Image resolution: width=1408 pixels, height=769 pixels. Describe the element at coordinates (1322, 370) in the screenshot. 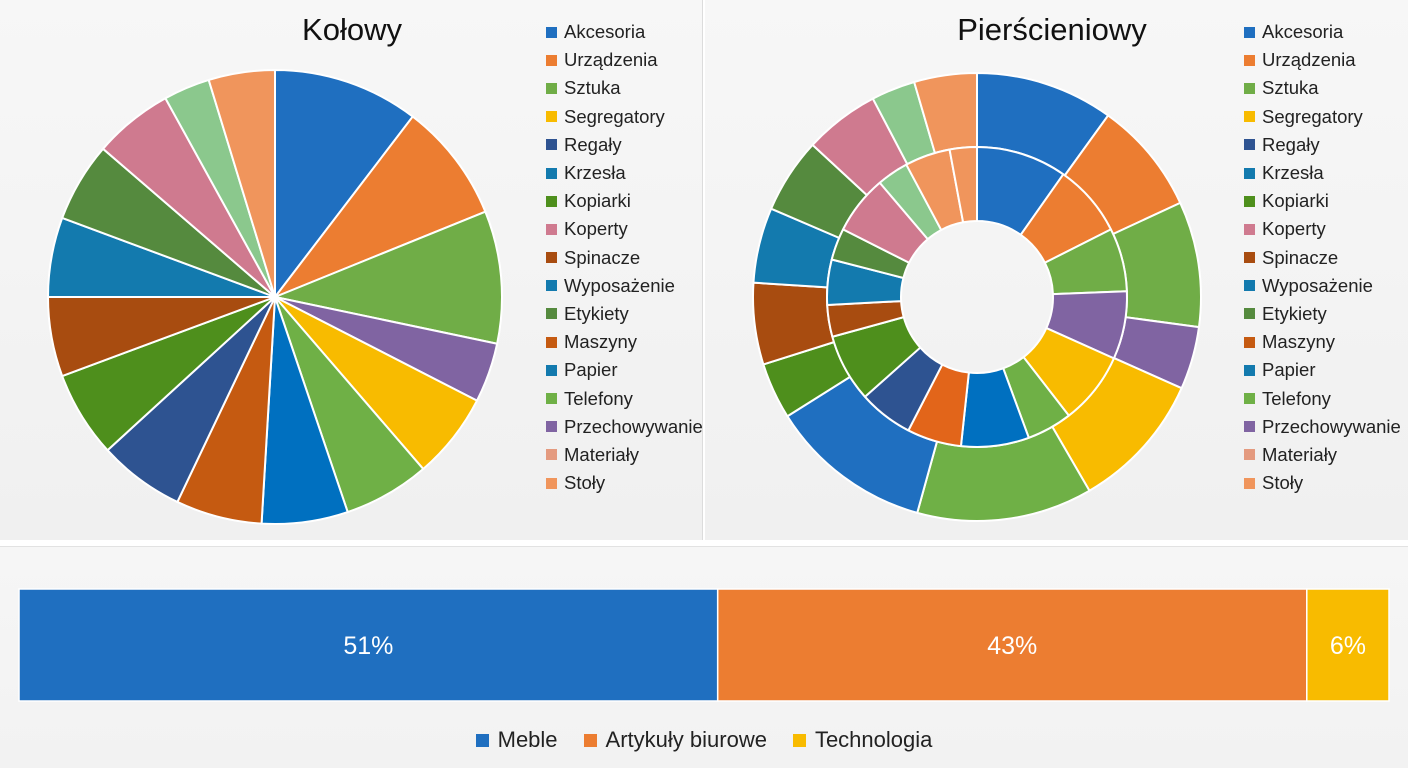

I see `donut-legend-item-papier: Papier` at that location.